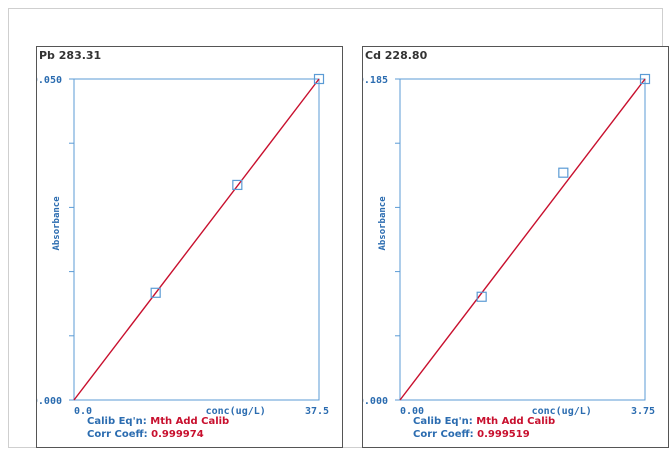  Describe the element at coordinates (643, 411) in the screenshot. I see `x-tick-label-max: 3.75` at that location.